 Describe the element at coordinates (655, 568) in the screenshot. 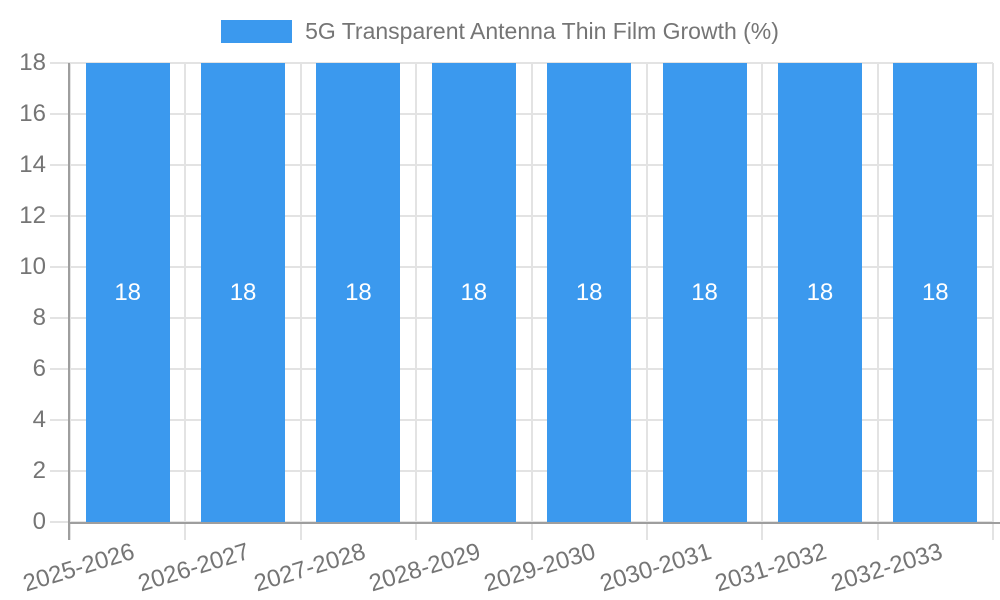

I see `x-axis-tick-label: 2030-2031` at that location.